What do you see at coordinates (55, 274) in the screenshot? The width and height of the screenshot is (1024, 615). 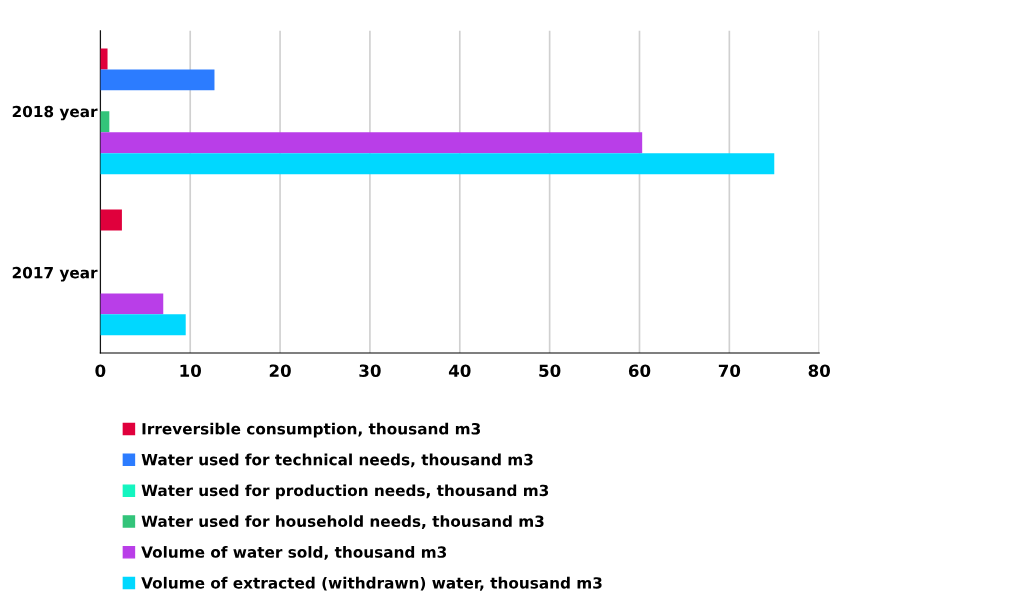 I see `y-tick-label: 2017 year` at bounding box center [55, 274].